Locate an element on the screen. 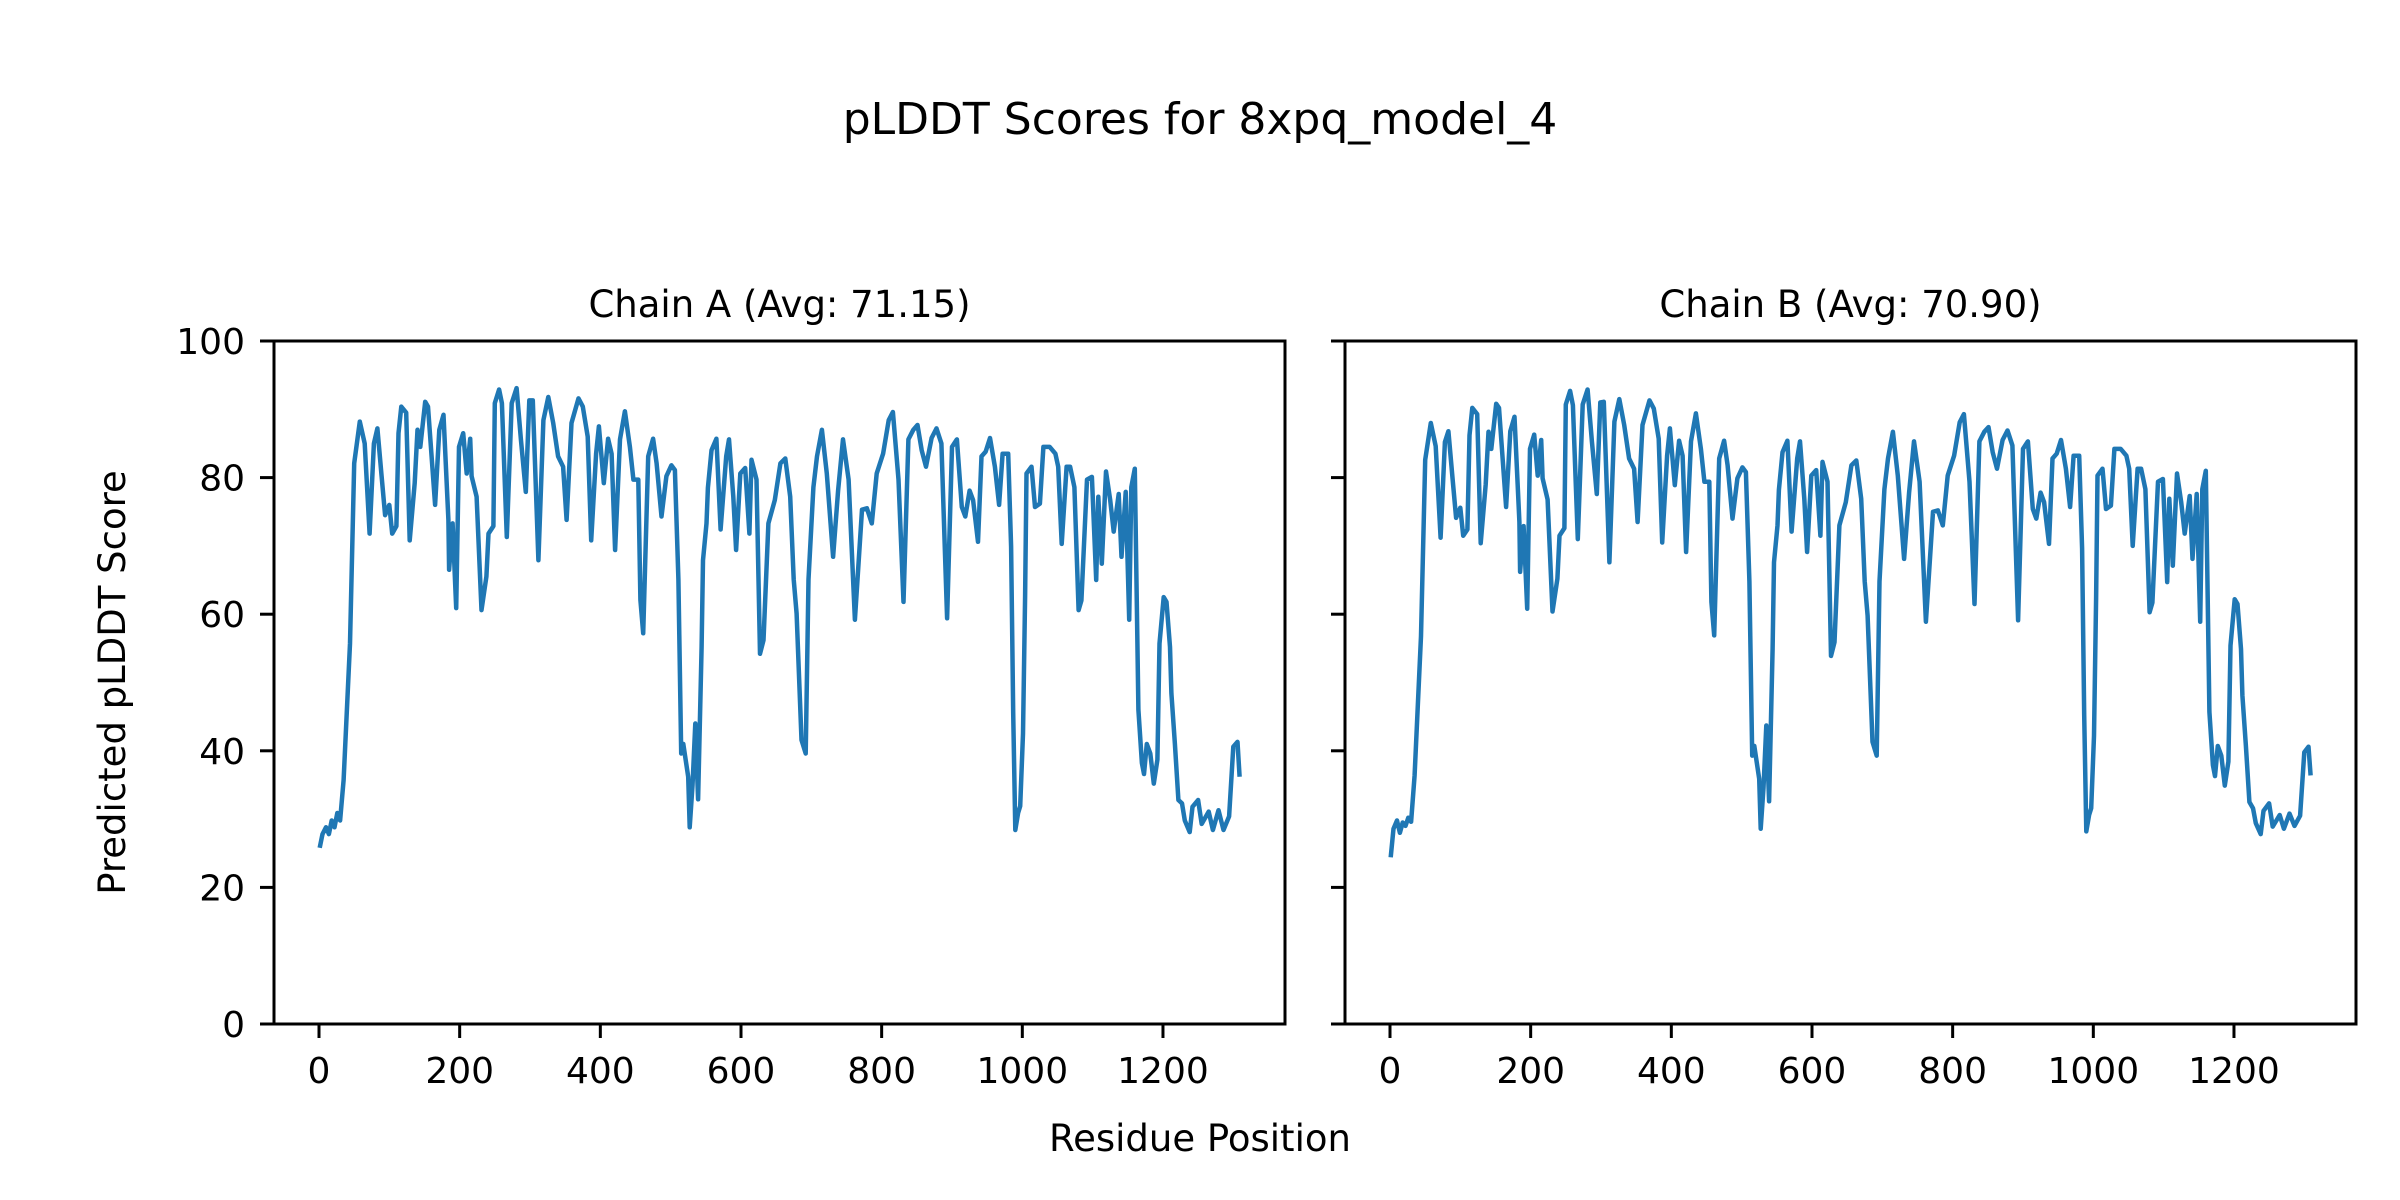 The height and width of the screenshot is (1200, 2400). y-tick-label: 20 is located at coordinates (222, 888).